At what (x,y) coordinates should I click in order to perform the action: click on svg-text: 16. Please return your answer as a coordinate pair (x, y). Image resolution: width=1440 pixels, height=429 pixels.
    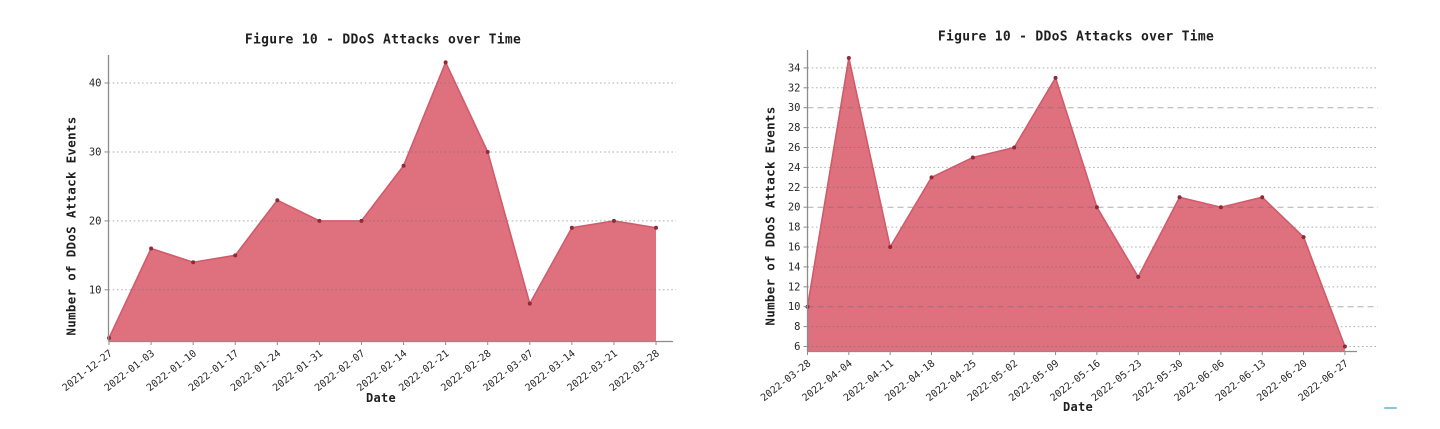
    Looking at the image, I should click on (794, 248).